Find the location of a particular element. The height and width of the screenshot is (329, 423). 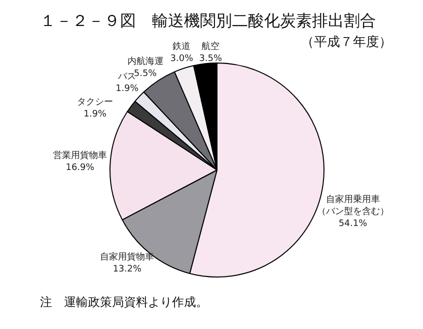

slice-label: 営業用貨物車 is located at coordinates (80, 156).